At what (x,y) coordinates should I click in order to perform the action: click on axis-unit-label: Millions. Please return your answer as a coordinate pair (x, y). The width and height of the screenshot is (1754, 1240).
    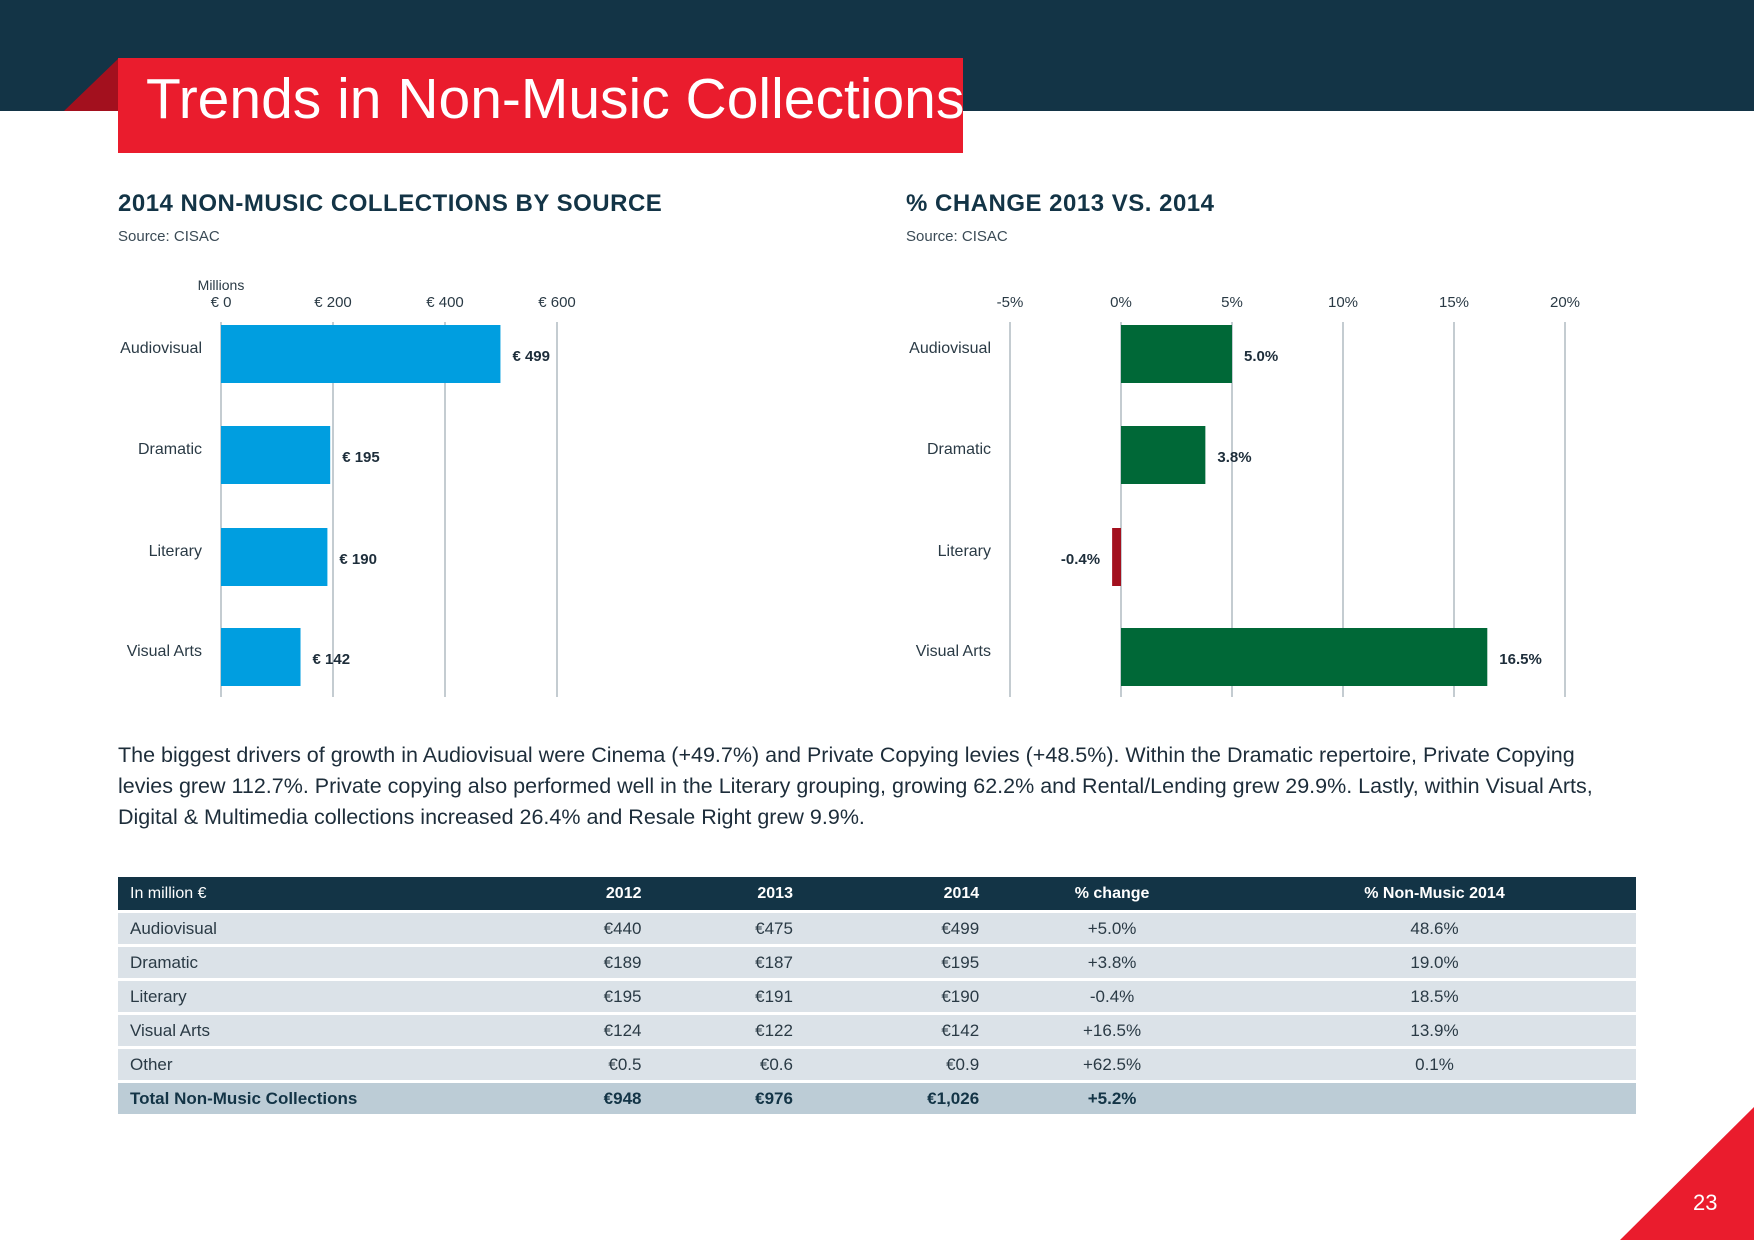
    Looking at the image, I should click on (221, 285).